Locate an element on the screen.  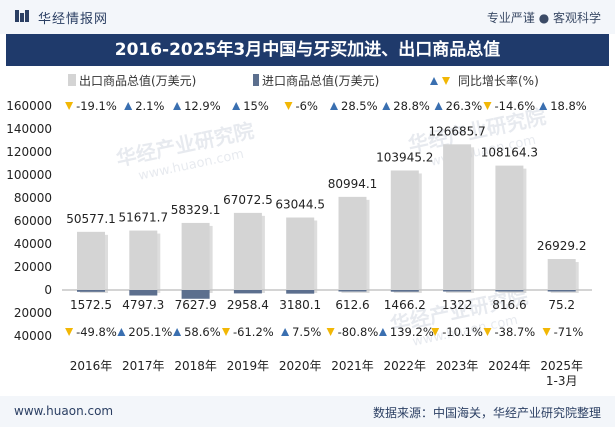
export-value-label: 63044.5 is located at coordinates (300, 204).